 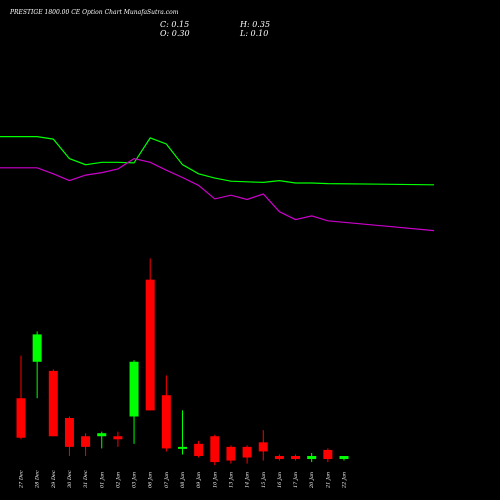 What do you see at coordinates (215, 480) in the screenshot?
I see `x-tick-label: 10 Jan` at bounding box center [215, 480].